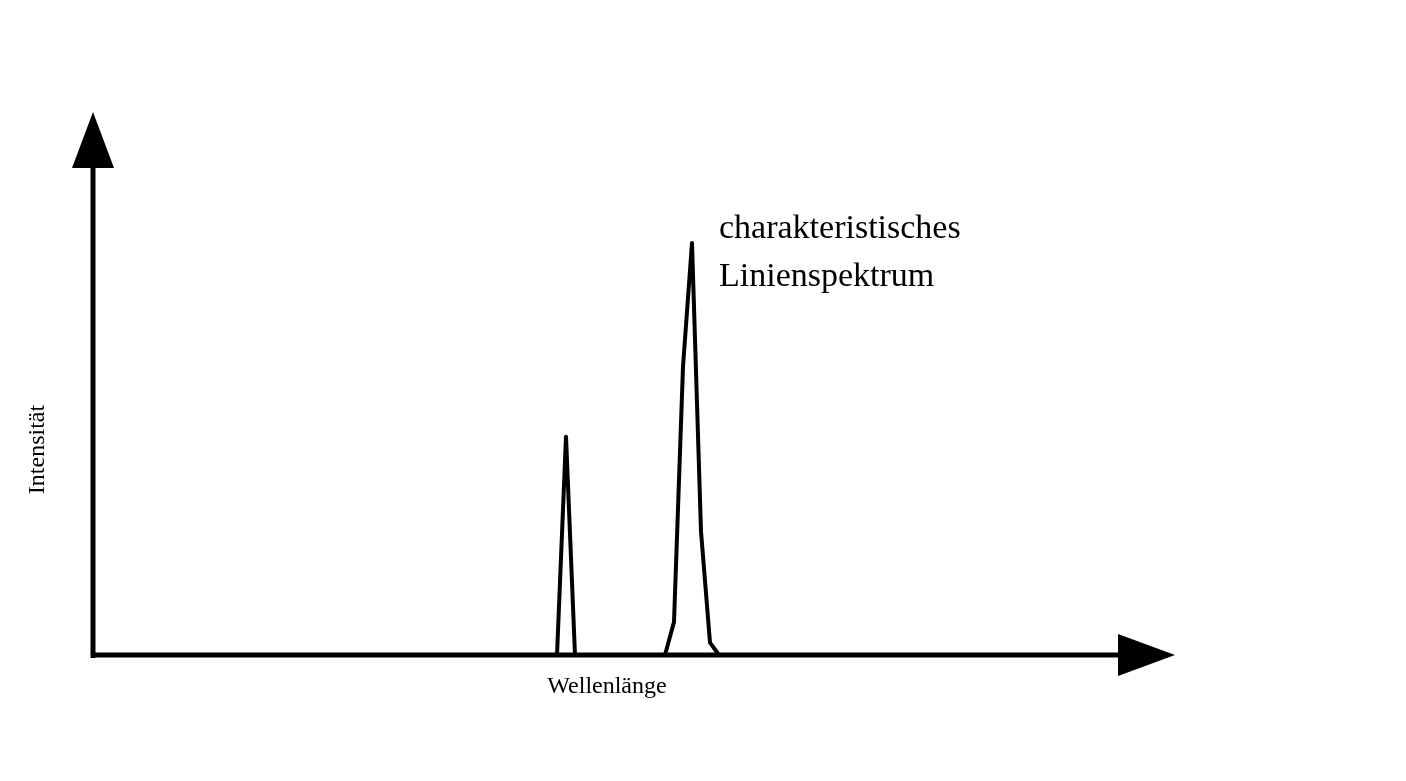 The height and width of the screenshot is (781, 1406). Describe the element at coordinates (607, 684) in the screenshot. I see `x-axis-title: Wellenlänge` at that location.